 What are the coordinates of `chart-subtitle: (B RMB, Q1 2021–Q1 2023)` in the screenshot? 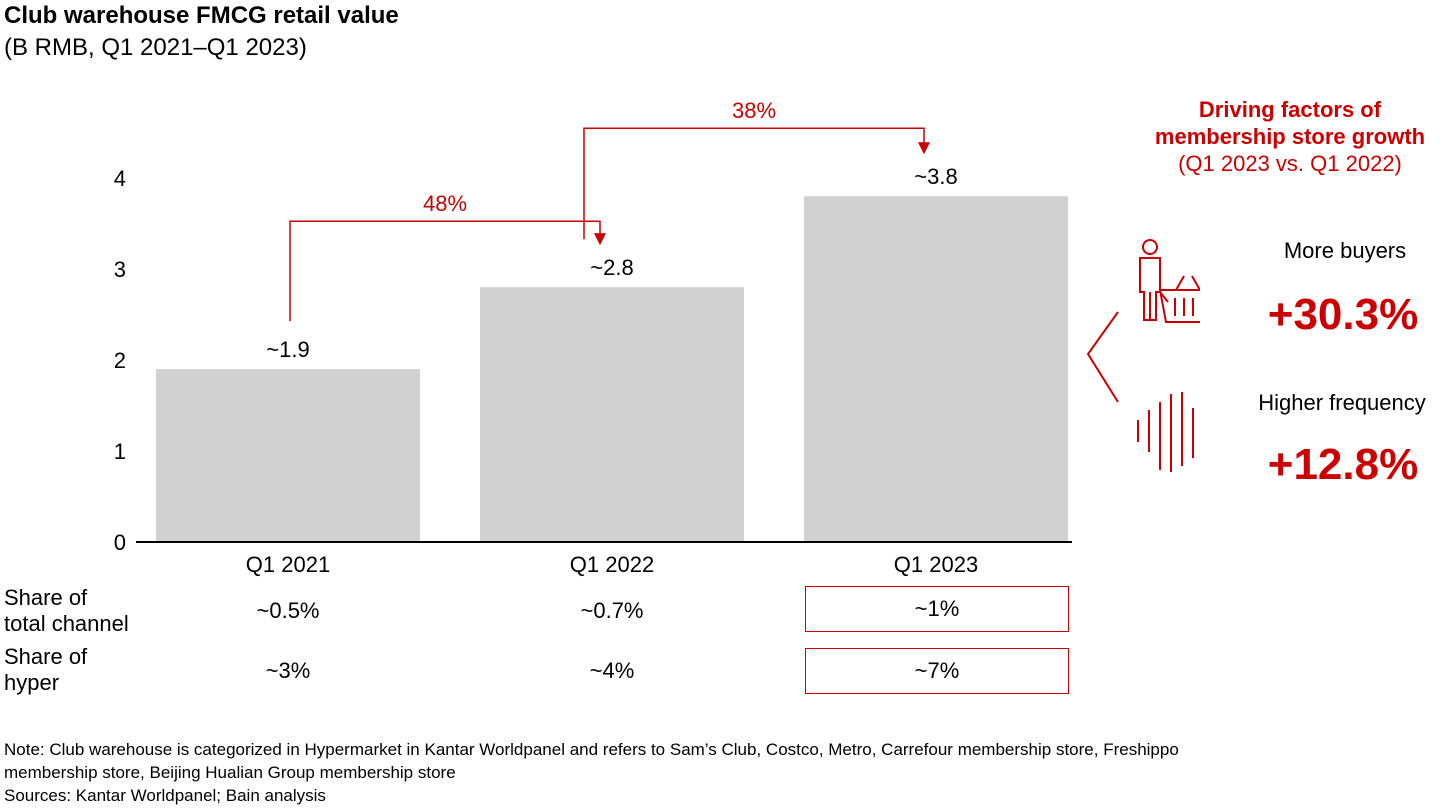 It's located at (155, 47).